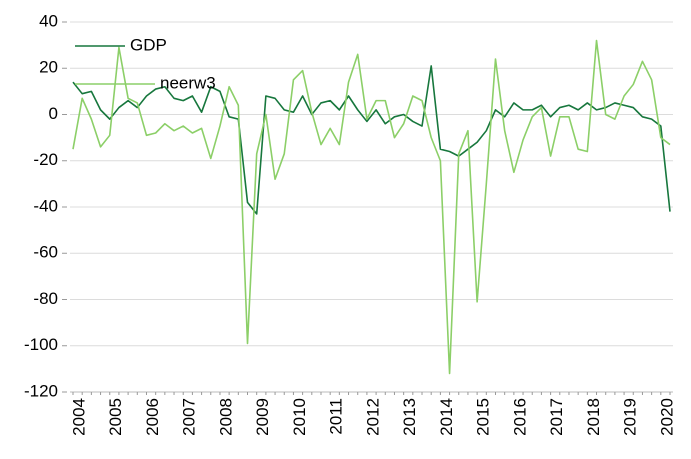 The image size is (691, 459). Describe the element at coordinates (45, 159) in the screenshot. I see `y-tick-label: -20` at that location.